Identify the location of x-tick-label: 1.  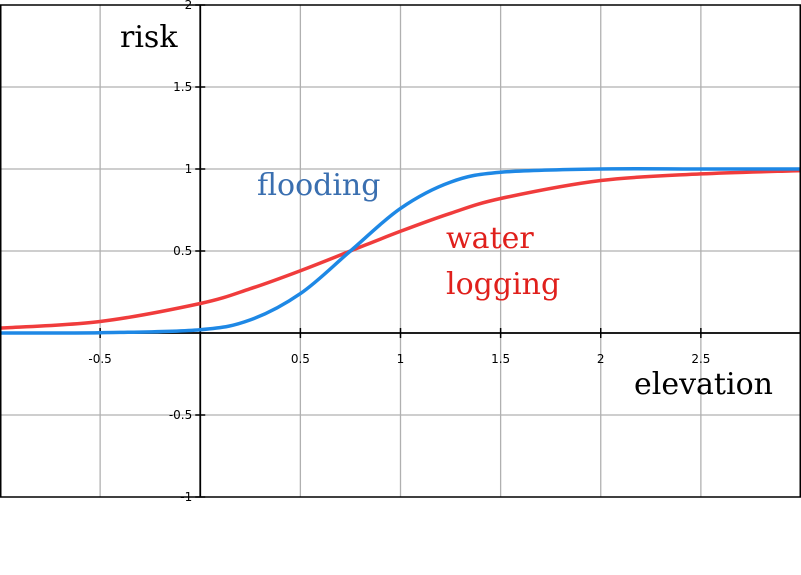
(401, 359).